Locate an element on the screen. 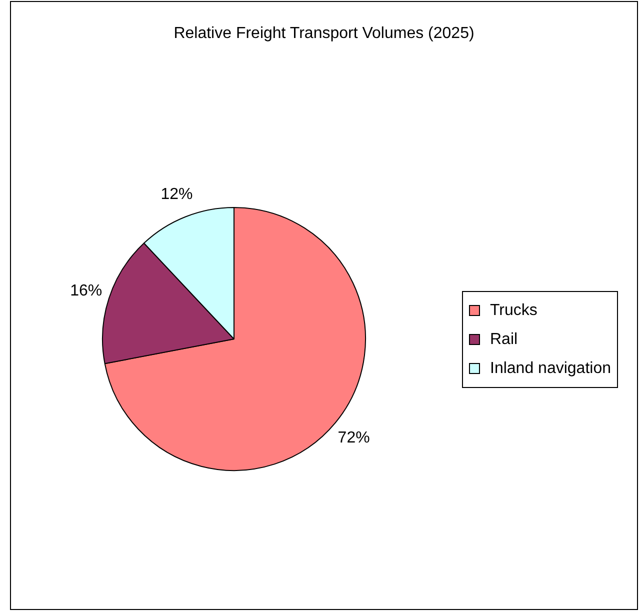 This screenshot has width=640, height=612. data-label: 72% is located at coordinates (354, 438).